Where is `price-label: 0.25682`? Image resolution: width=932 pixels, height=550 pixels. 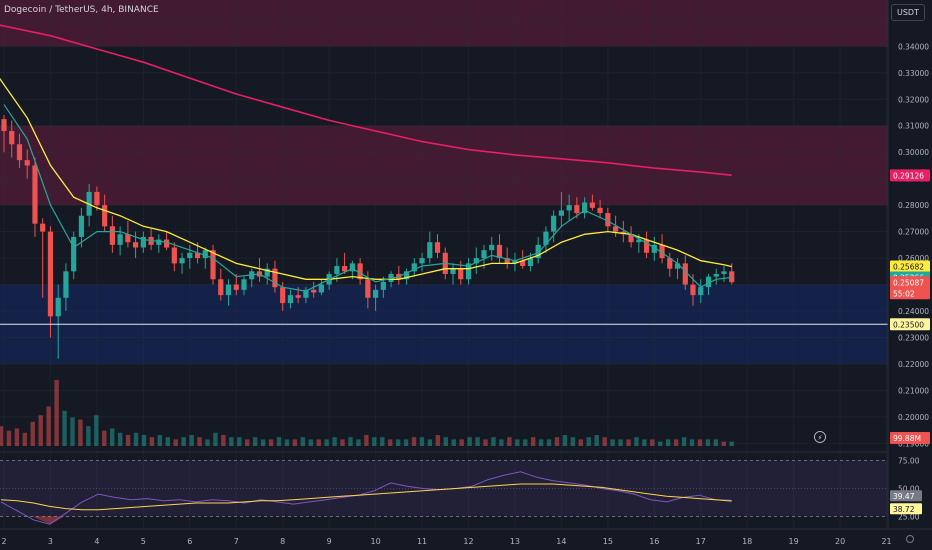 price-label: 0.25682 is located at coordinates (908, 267).